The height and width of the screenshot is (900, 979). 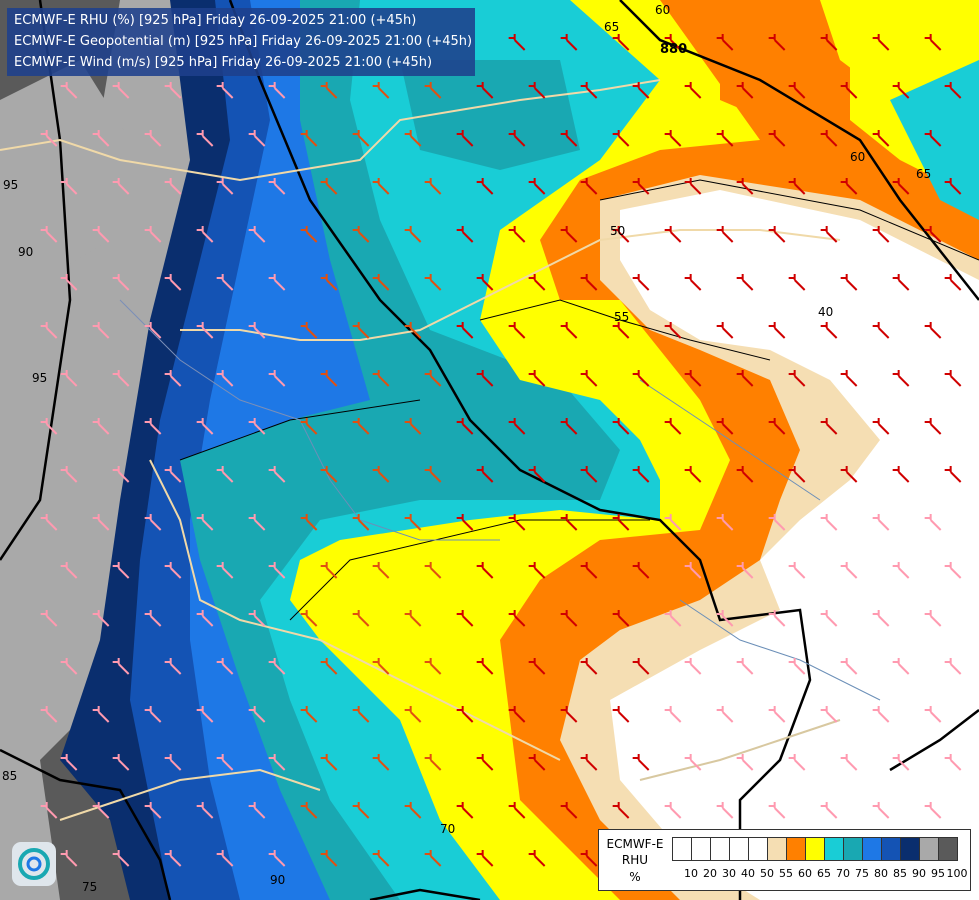 I want to click on rhu-contour-label: 85, so click(x=9, y=776).